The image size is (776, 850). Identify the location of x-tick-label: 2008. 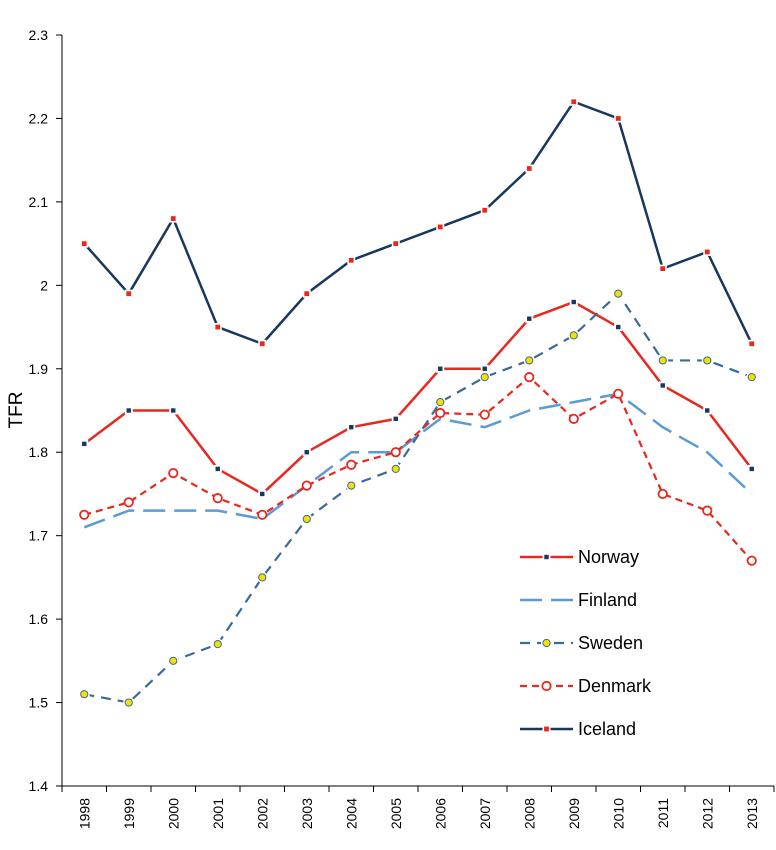
(529, 813).